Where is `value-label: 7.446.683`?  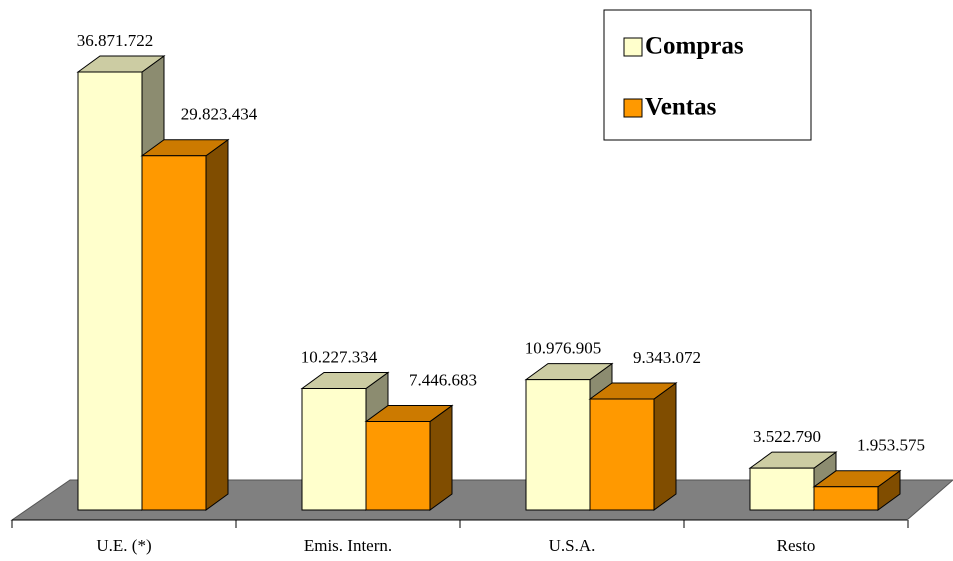
value-label: 7.446.683 is located at coordinates (443, 379).